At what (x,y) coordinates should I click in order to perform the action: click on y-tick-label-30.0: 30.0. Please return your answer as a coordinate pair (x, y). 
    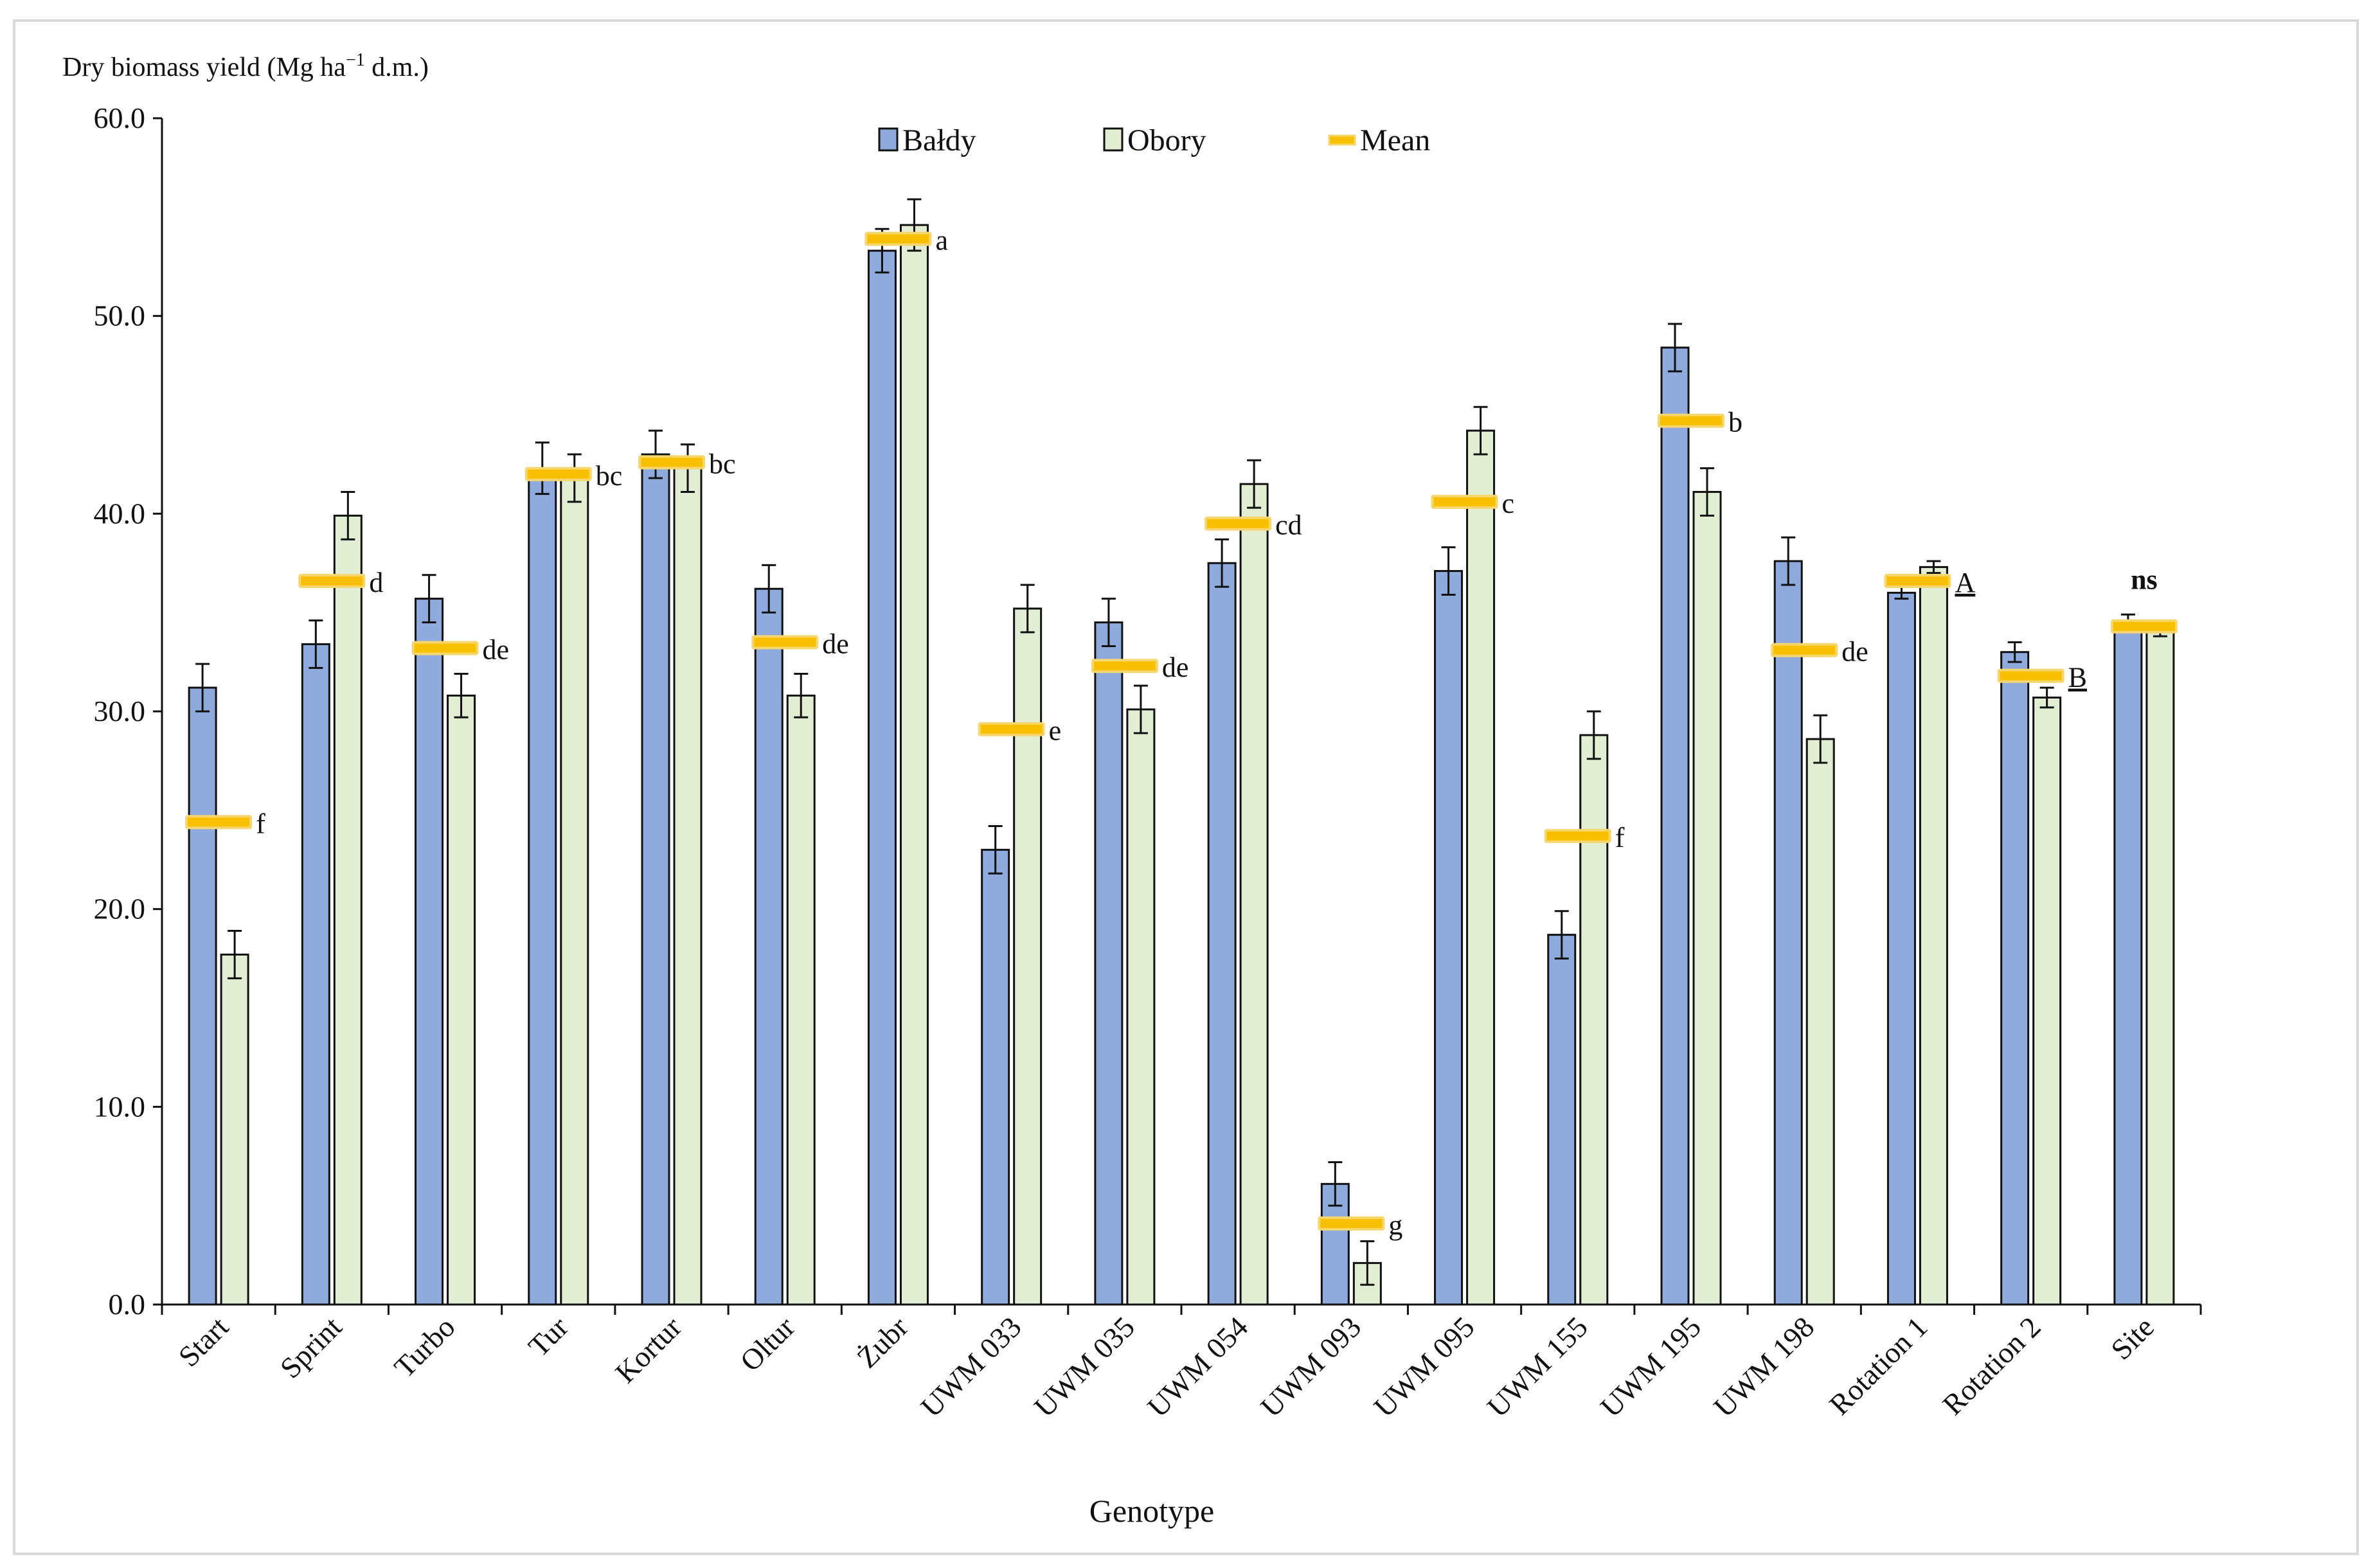
    Looking at the image, I should click on (120, 711).